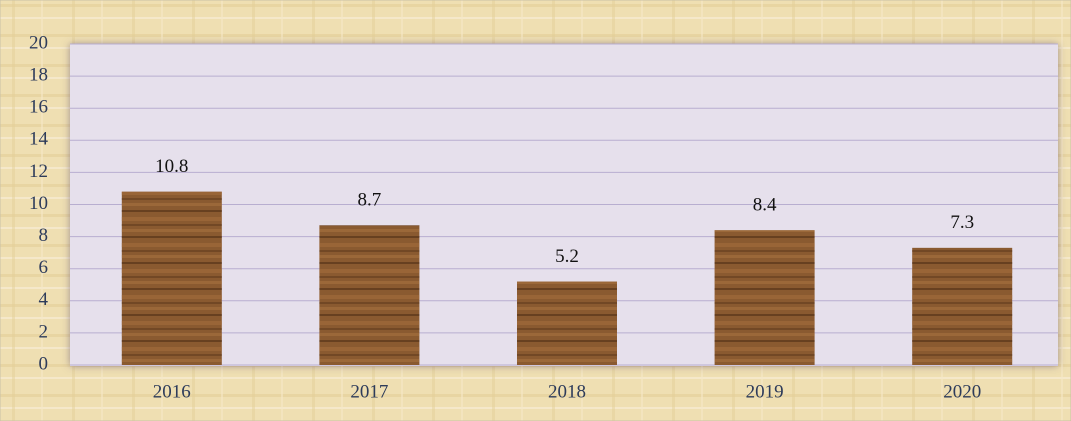  Describe the element at coordinates (38, 203) in the screenshot. I see `y-tick-label: 10` at that location.